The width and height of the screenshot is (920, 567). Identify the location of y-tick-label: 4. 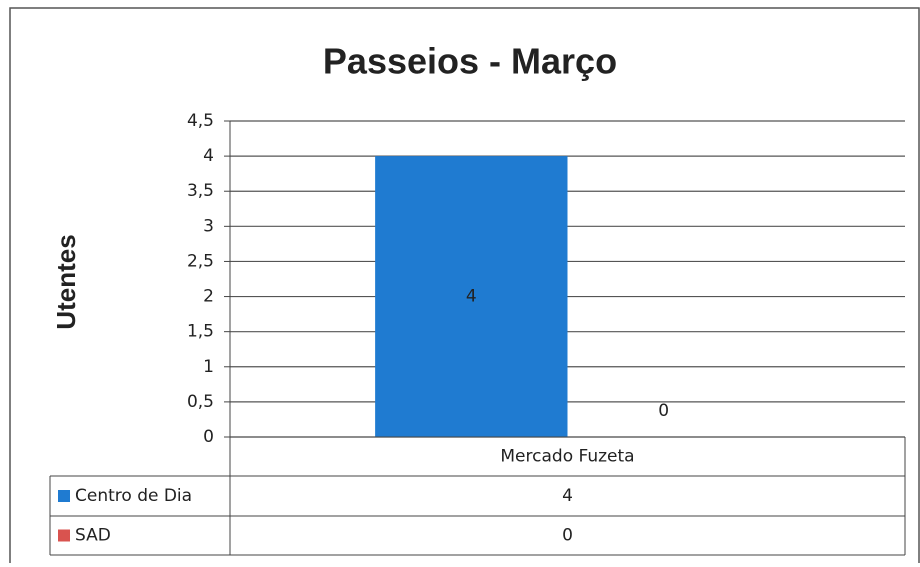
(208, 156).